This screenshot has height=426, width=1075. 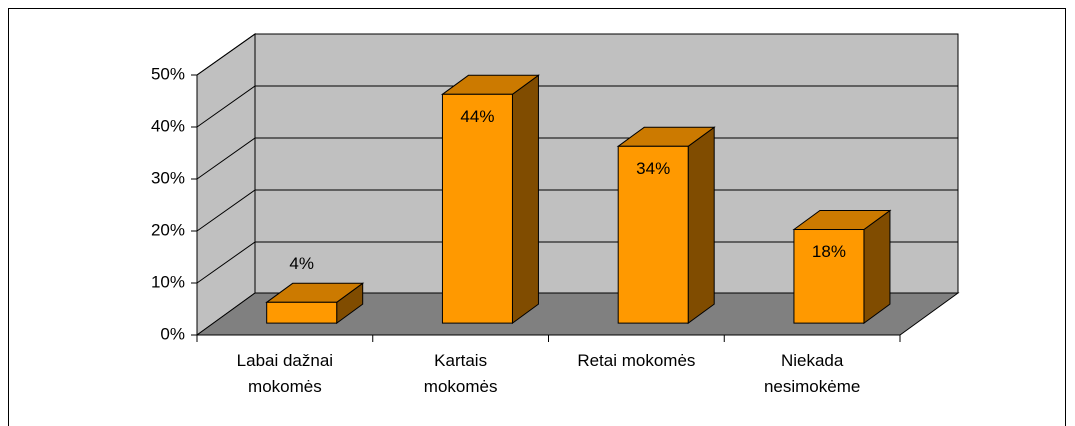 I want to click on y-tick-label: 20%, so click(x=168, y=229).